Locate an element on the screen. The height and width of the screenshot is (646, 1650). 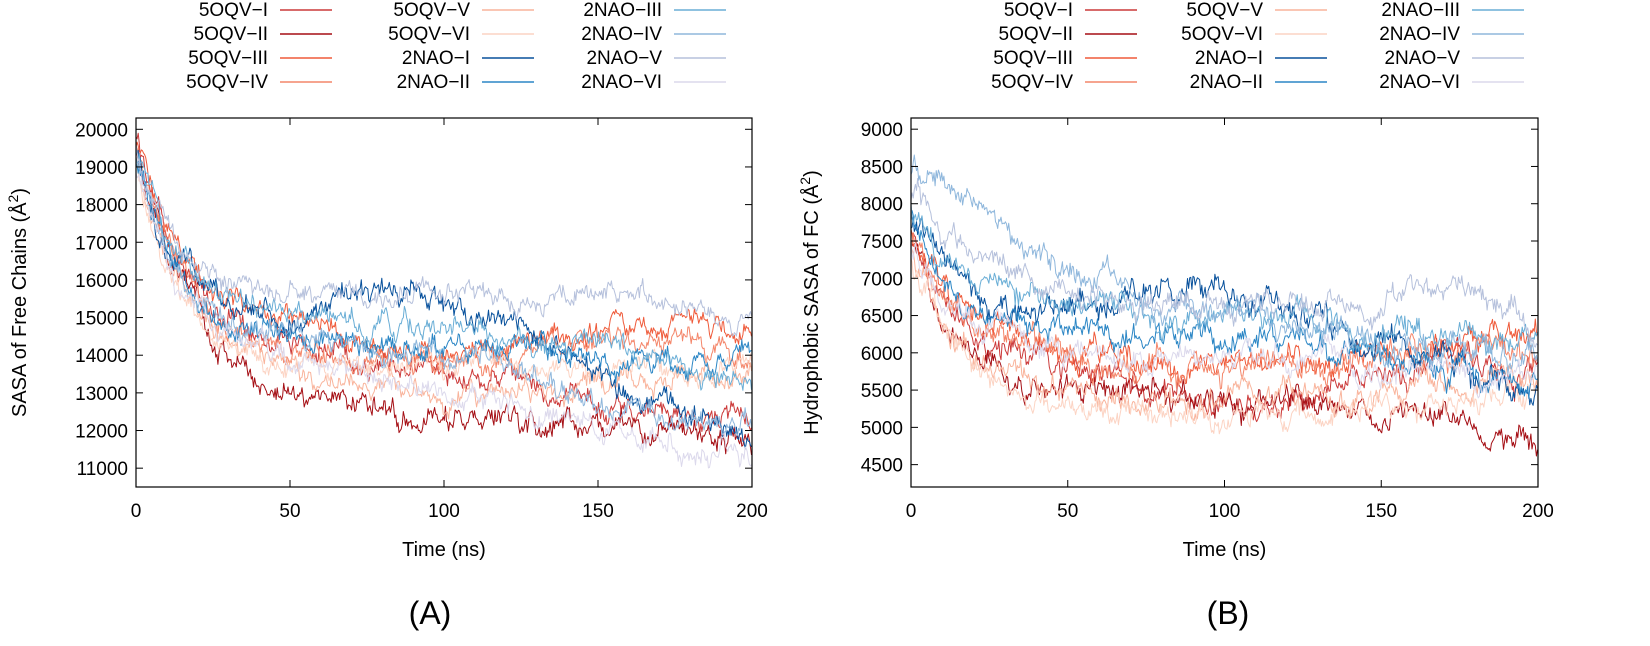
y-tick-label: 6500 is located at coordinates (882, 317).